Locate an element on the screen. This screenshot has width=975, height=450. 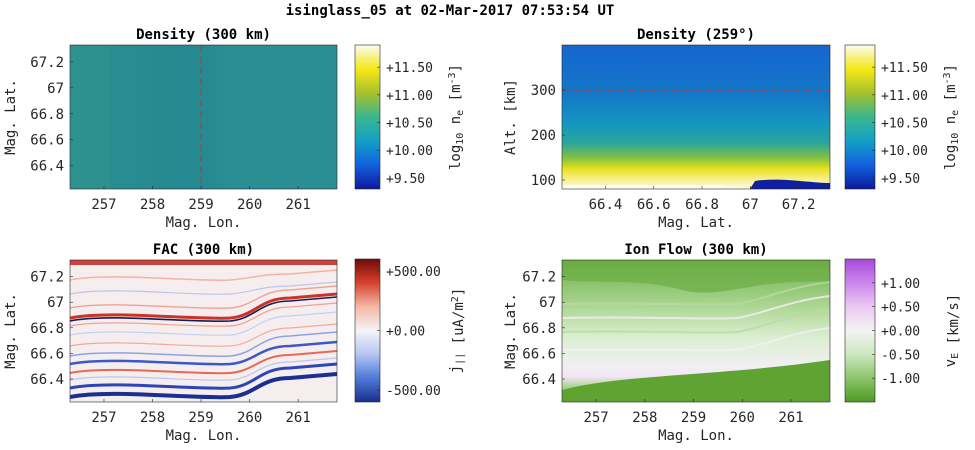
panel-title: Density (300 km) is located at coordinates (203, 35).